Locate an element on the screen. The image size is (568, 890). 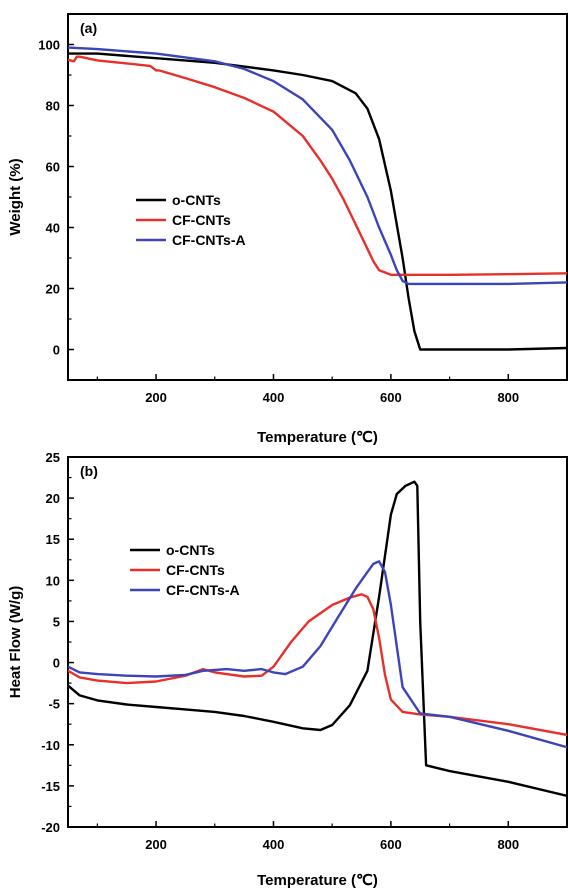
y-axis: -20 -15 -10 -5 0 5 10 15 20 25 is located at coordinates (57, 642).